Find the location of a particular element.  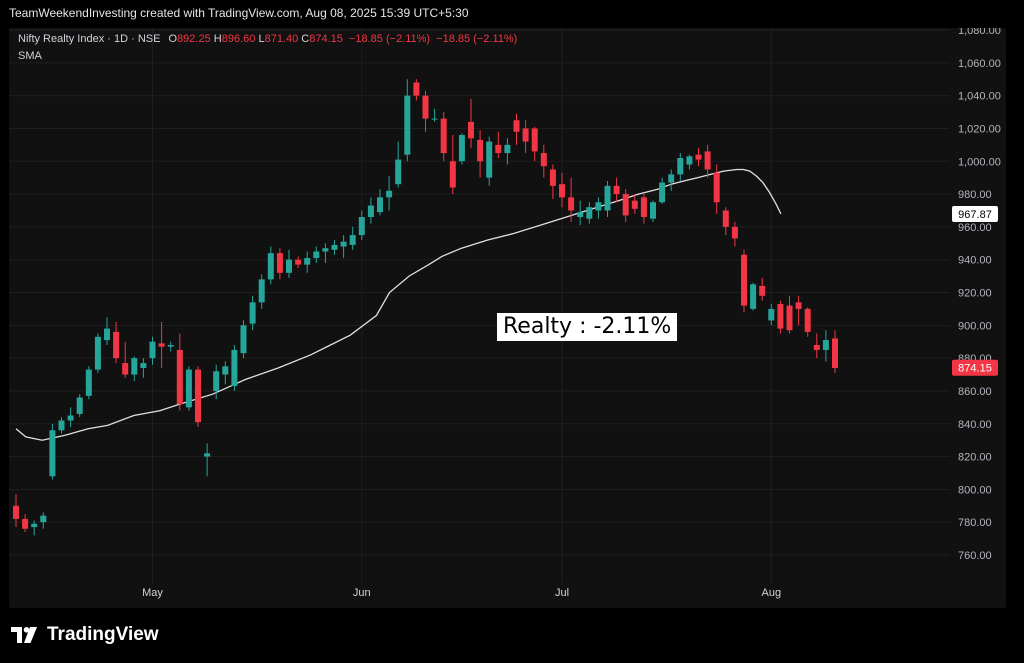

legend-close-label: C is located at coordinates (305, 39).